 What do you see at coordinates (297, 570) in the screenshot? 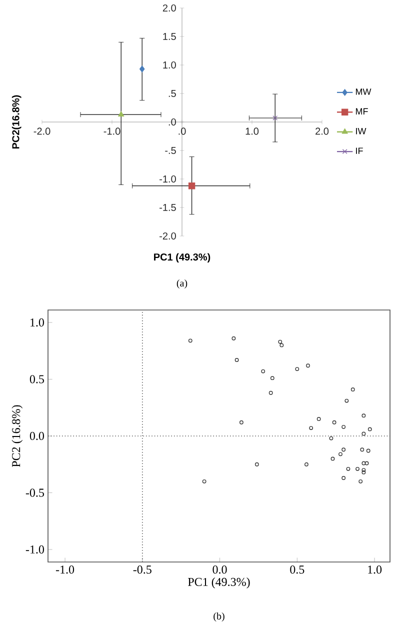
I see `x-tick-label: 0.5` at bounding box center [297, 570].